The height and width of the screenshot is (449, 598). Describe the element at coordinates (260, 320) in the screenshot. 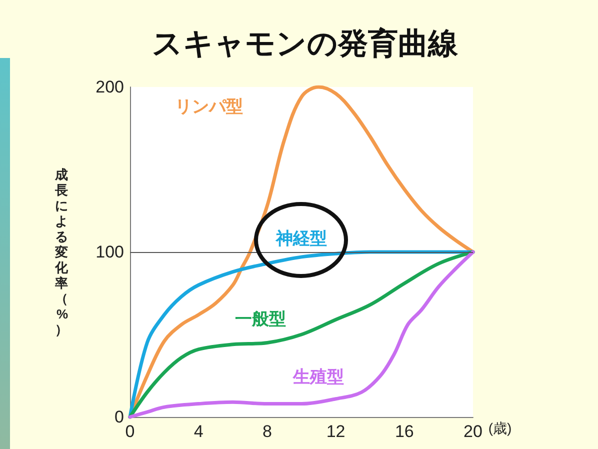

I see `series-label: 一般型` at that location.